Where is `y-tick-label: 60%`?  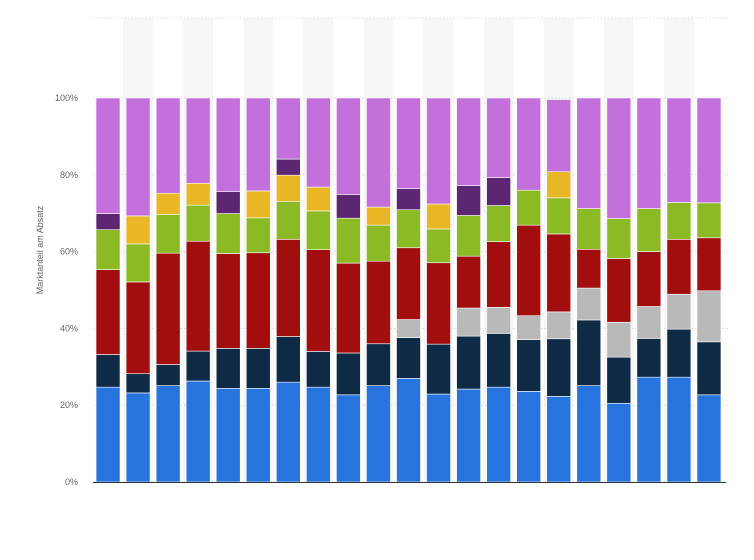
y-tick-label: 60% is located at coordinates (69, 252).